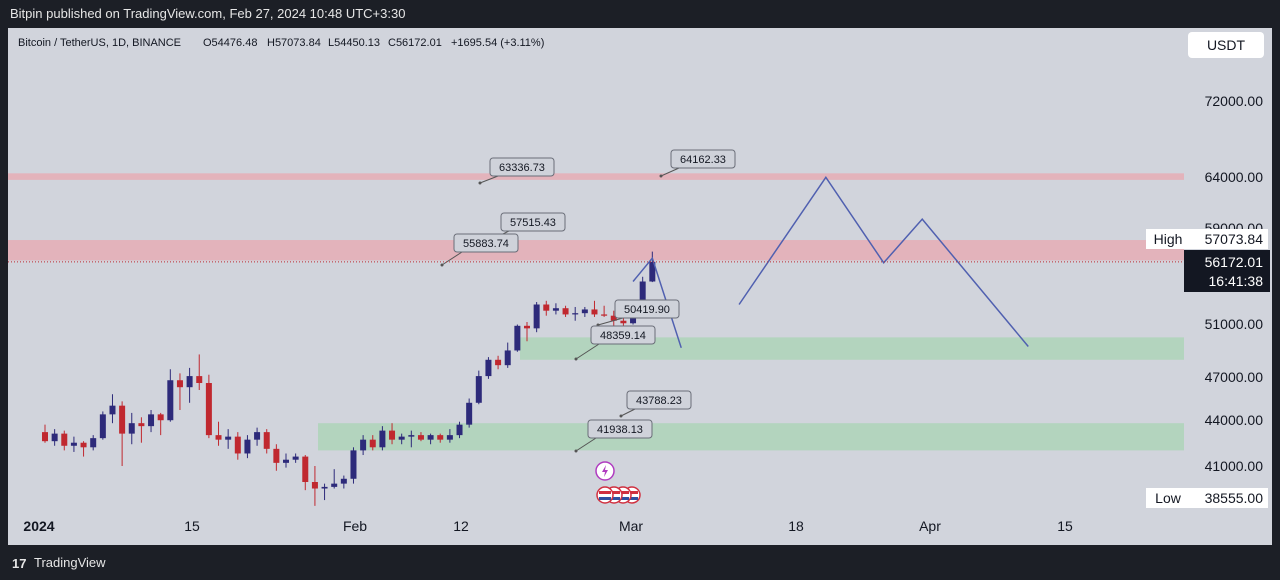 This screenshot has width=1280, height=580. I want to click on x-tick-label: Mar, so click(631, 526).